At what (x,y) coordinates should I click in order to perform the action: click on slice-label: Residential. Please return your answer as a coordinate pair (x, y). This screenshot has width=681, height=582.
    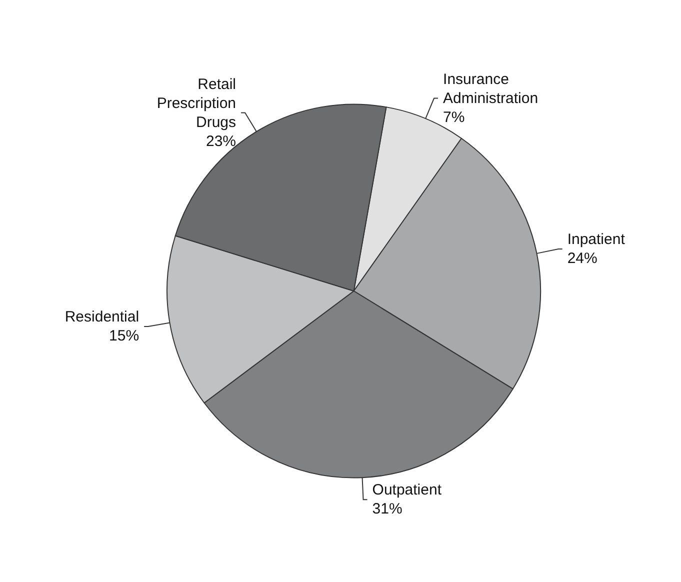
    Looking at the image, I should click on (102, 317).